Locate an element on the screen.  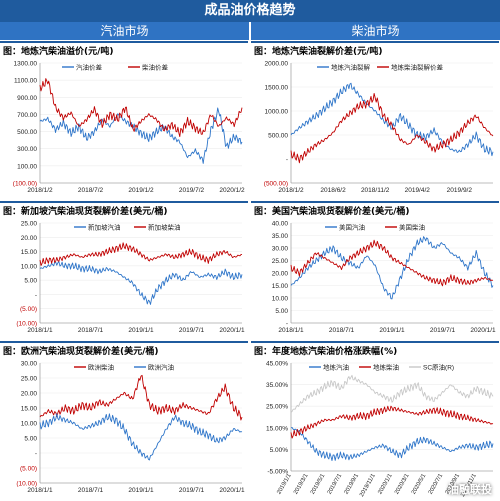
y-tick-label: 100.00 is located at coordinates (27, 166).